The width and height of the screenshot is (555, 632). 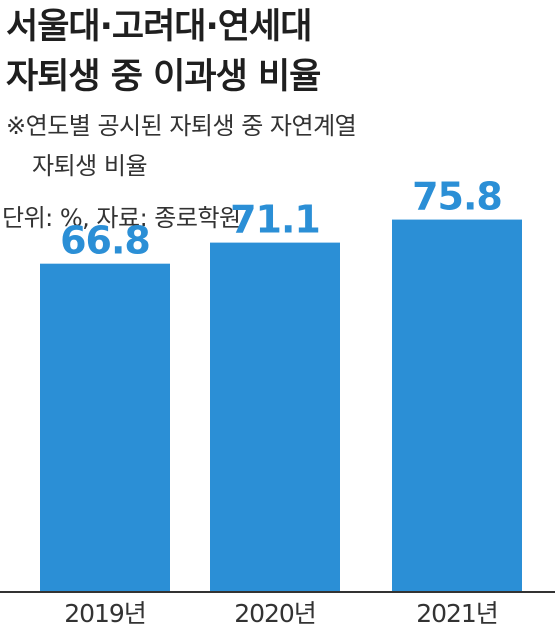 What do you see at coordinates (105, 241) in the screenshot?
I see `data-label-2019년: 66.8` at bounding box center [105, 241].